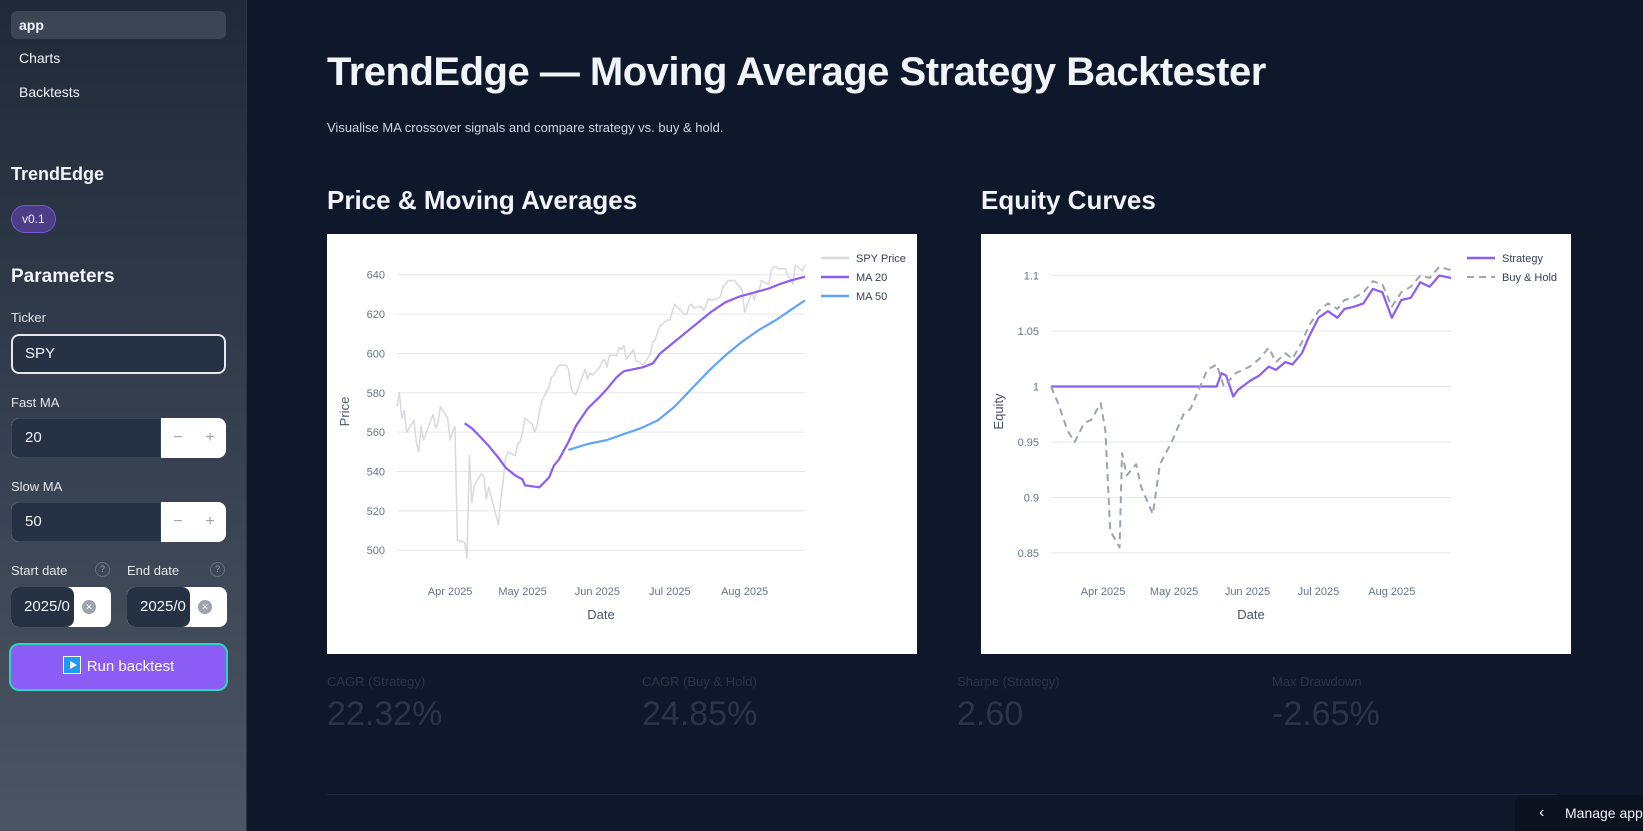 The height and width of the screenshot is (831, 1643). I want to click on legend-label: Buy & Hold, so click(1529, 278).